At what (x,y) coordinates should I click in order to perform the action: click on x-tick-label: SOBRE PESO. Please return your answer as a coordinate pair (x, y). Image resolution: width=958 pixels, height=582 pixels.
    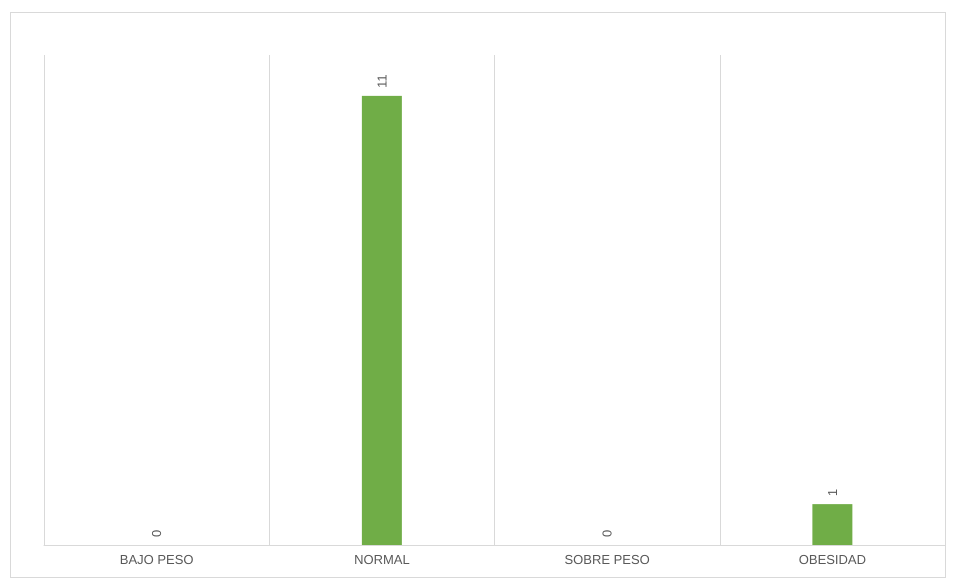
    Looking at the image, I should click on (607, 559).